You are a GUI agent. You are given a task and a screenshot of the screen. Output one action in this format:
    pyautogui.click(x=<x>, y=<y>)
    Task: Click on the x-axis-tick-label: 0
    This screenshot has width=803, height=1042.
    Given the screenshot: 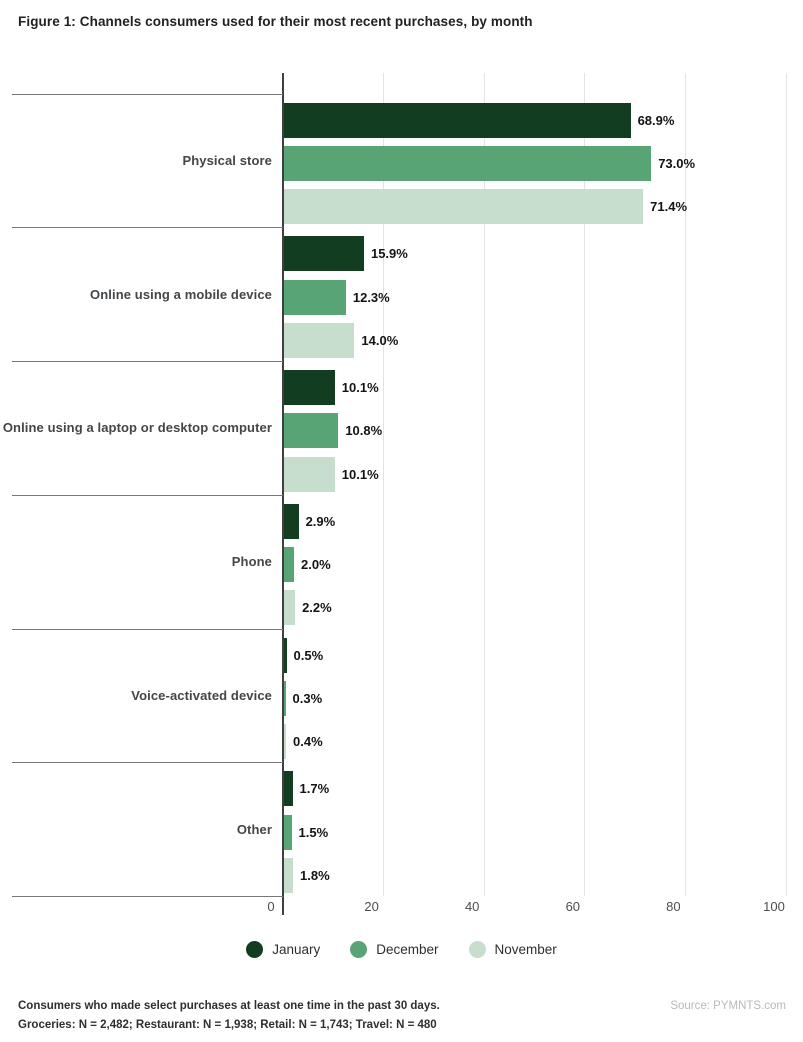 What is the action you would take?
    pyautogui.click(x=271, y=906)
    